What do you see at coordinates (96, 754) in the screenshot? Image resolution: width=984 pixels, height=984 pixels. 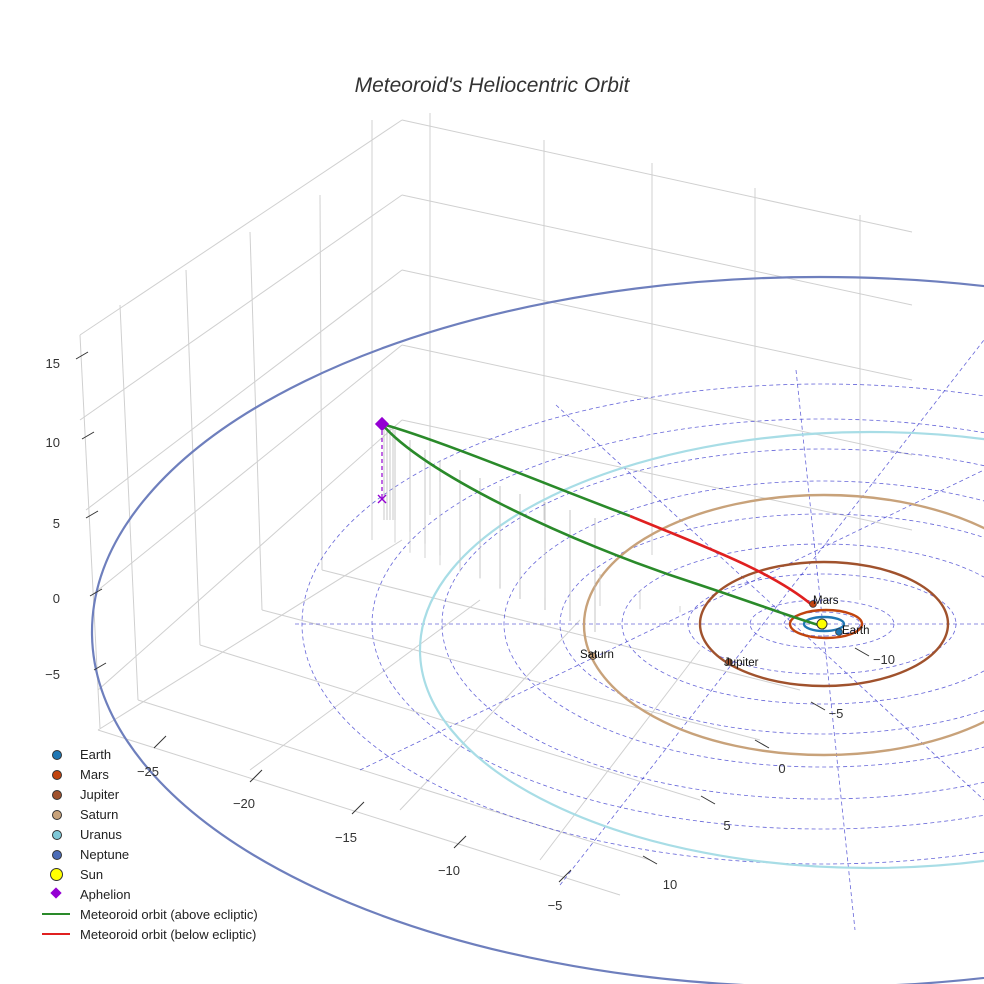 I see `legend-label: Earth` at bounding box center [96, 754].